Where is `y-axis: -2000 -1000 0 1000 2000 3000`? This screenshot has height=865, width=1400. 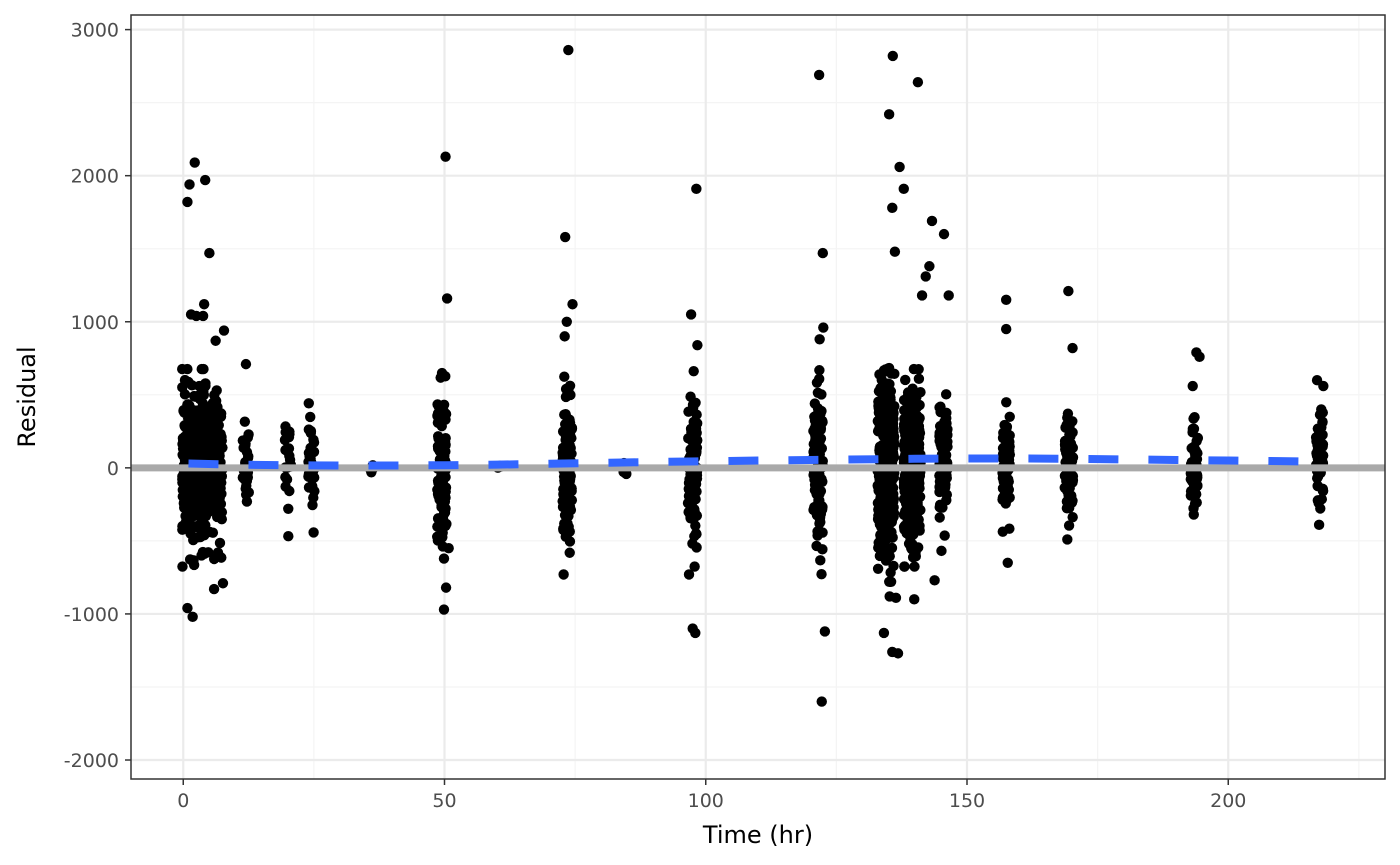 y-axis: -2000 -1000 0 1000 2000 3000 is located at coordinates (97, 396).